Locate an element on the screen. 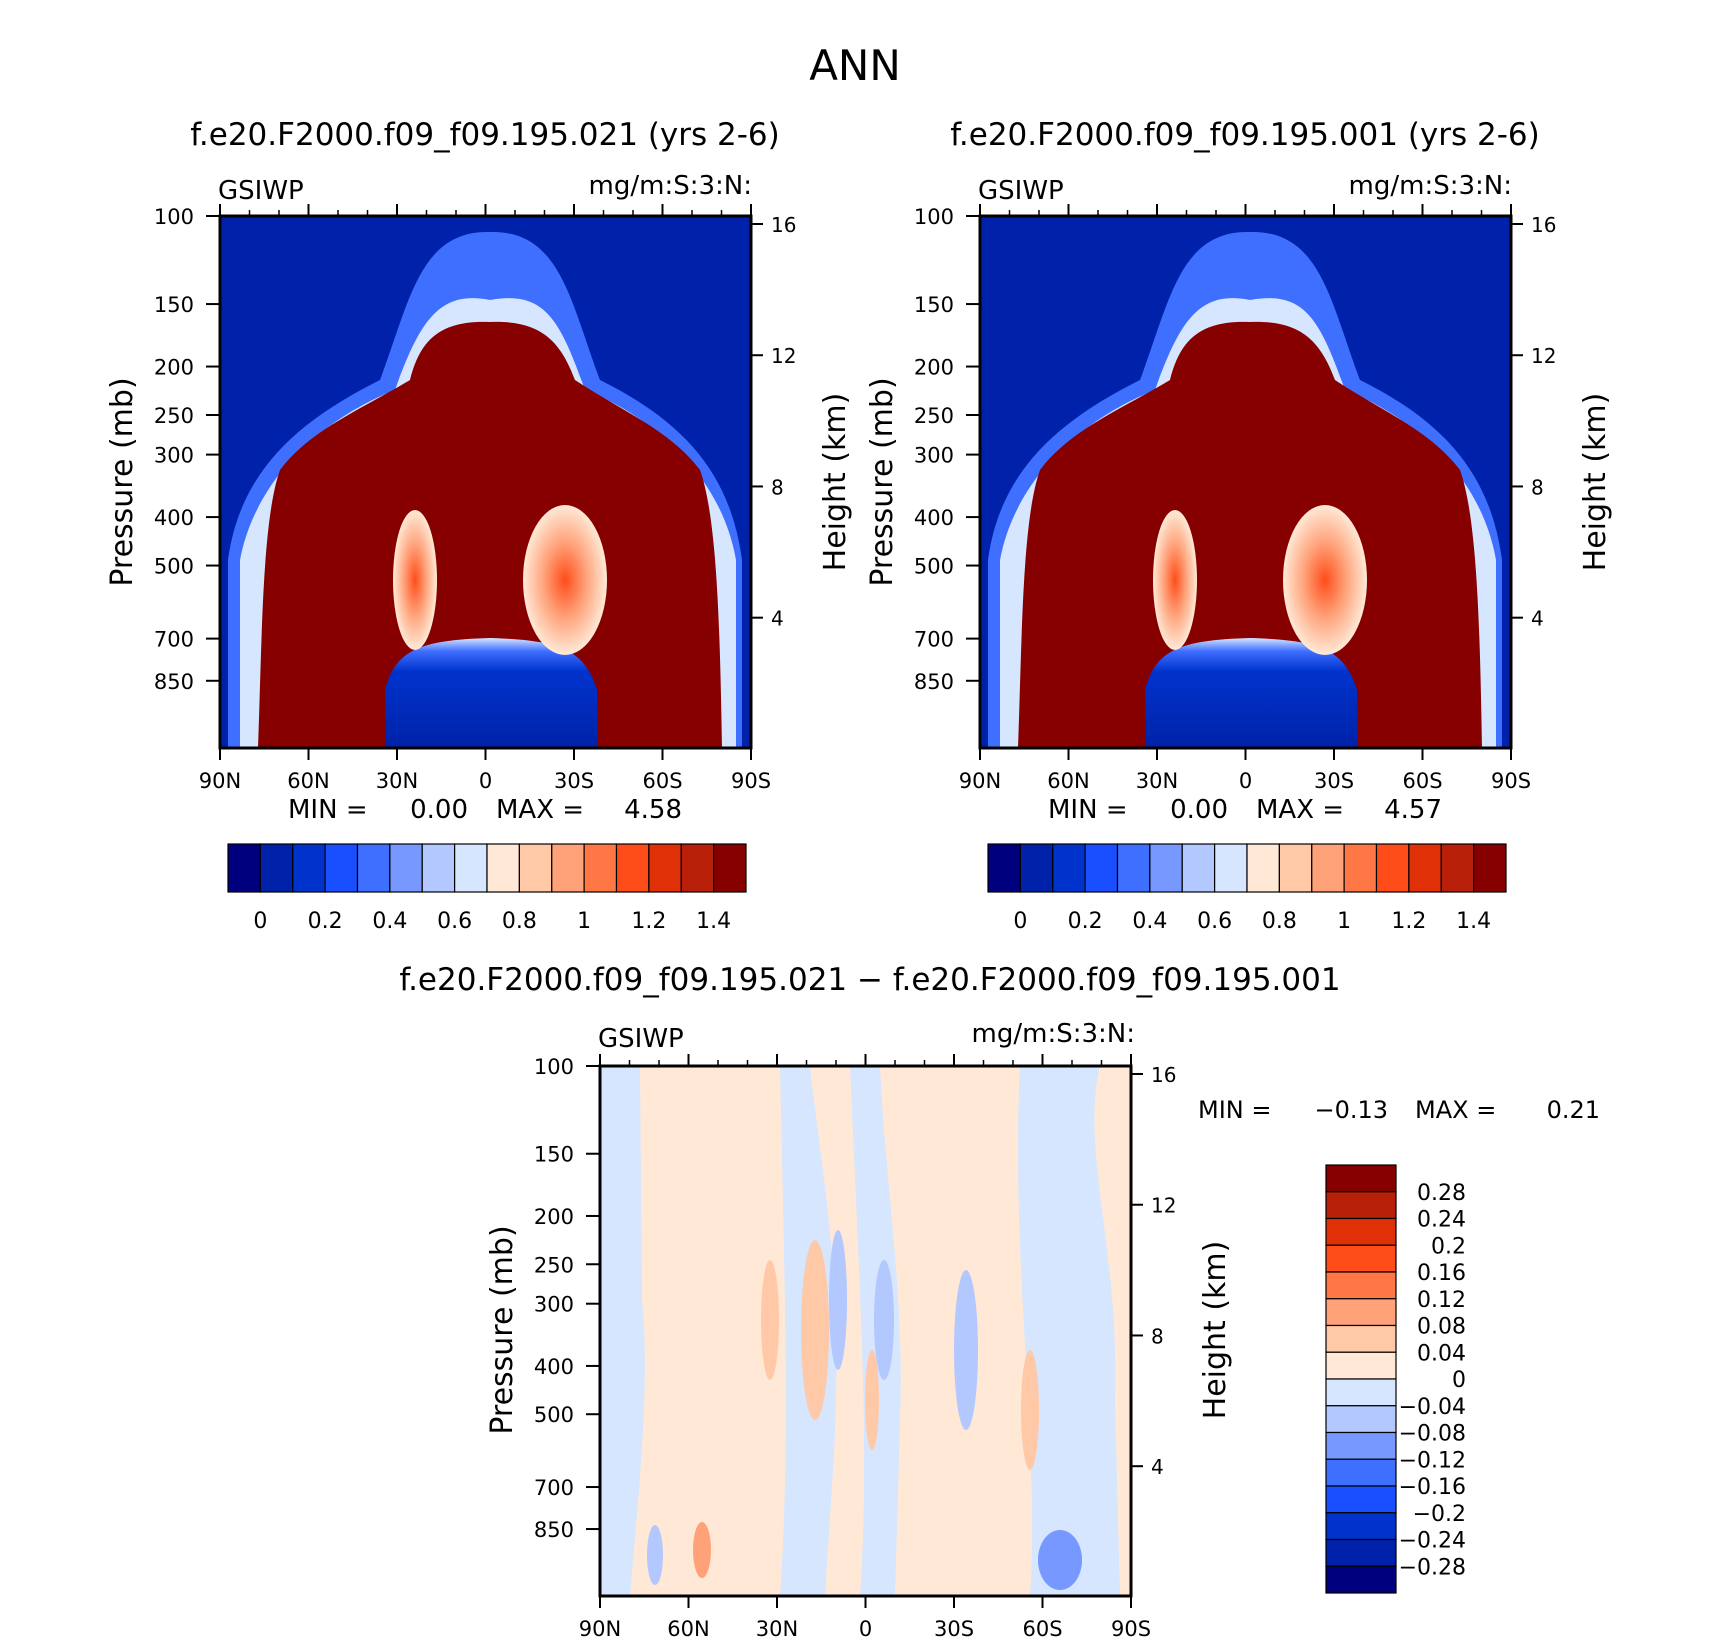  y-tick-label: 400 is located at coordinates (174, 518).